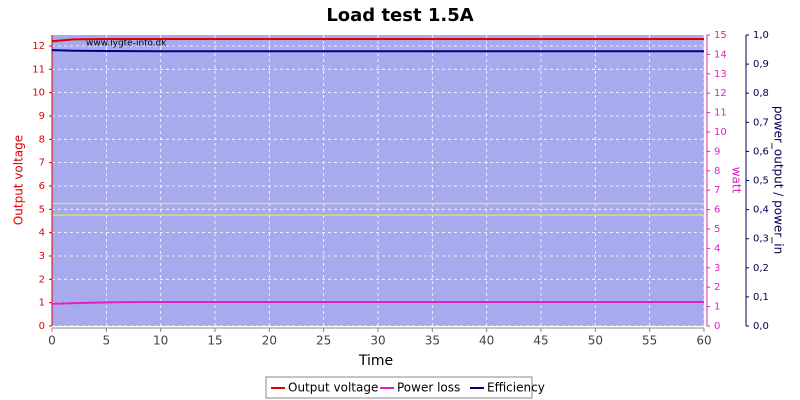 Image resolution: width=800 pixels, height=400 pixels. Describe the element at coordinates (761, 93) in the screenshot. I see `tick-label: 0,8` at that location.